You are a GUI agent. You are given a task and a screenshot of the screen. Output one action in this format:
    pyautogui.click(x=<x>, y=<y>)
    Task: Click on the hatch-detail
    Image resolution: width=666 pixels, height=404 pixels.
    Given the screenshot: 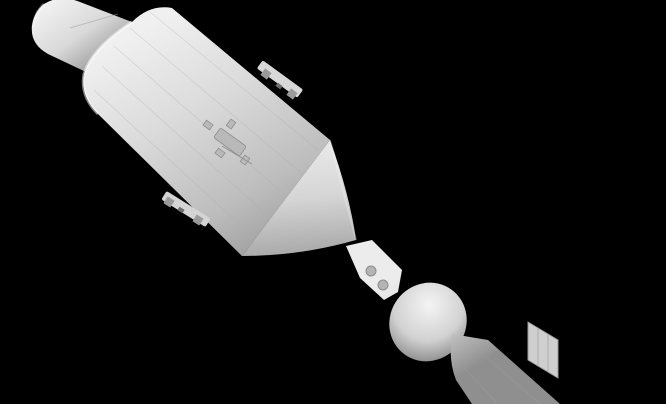 What is the action you would take?
    pyautogui.click(x=227, y=142)
    